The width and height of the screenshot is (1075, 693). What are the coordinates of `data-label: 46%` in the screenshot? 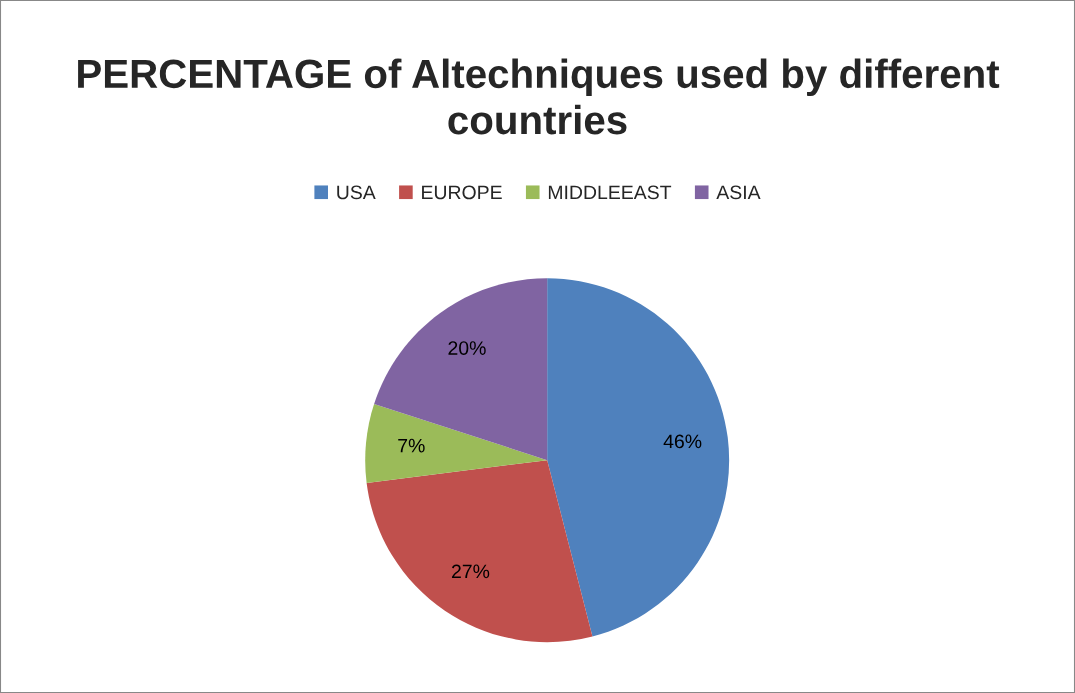 It's located at (682, 441).